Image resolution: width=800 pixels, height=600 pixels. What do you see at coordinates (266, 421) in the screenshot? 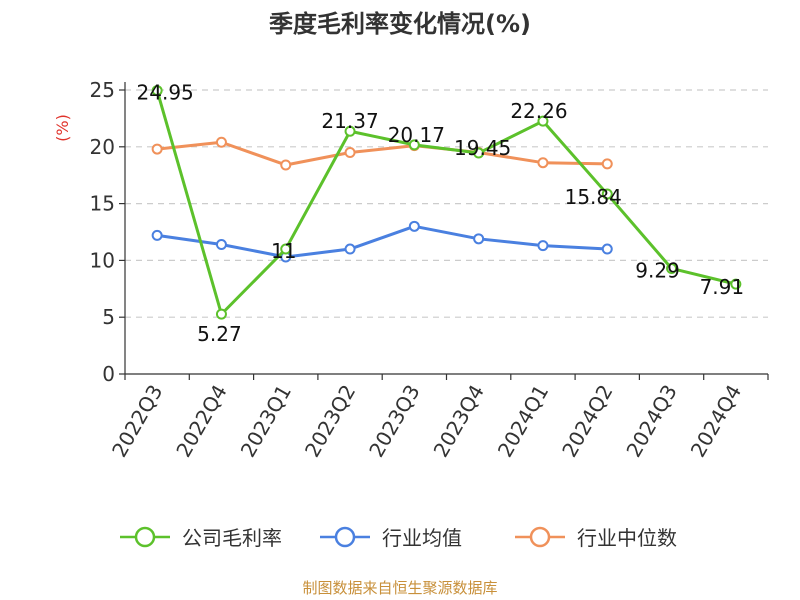
I see `x-tick-label: 2023Q1` at bounding box center [266, 421].